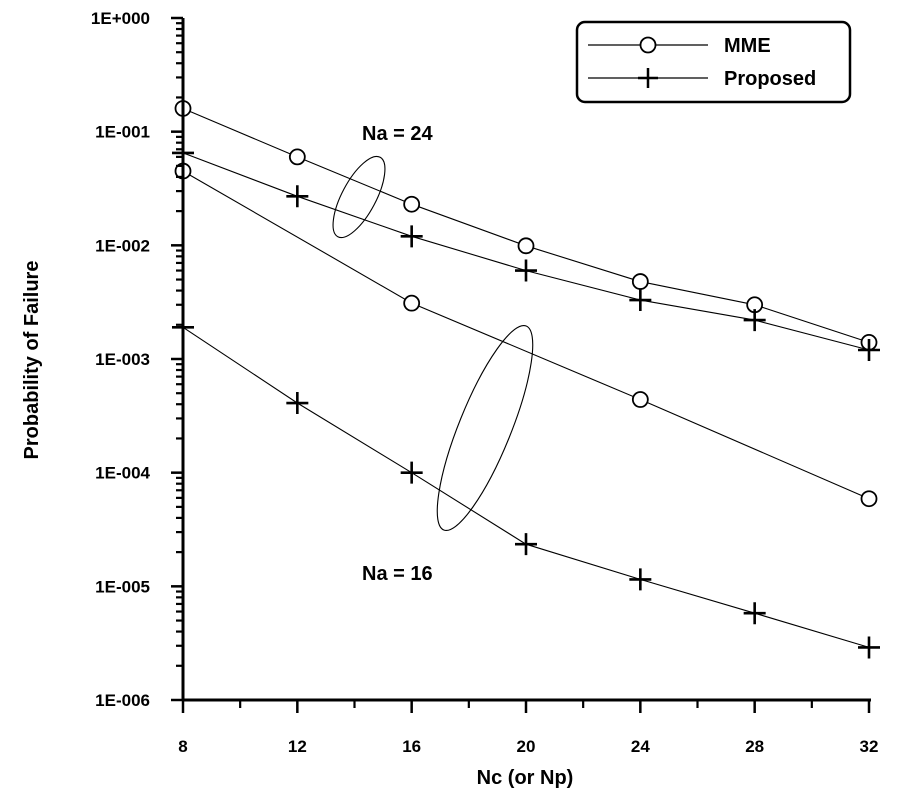 The image size is (900, 800). What do you see at coordinates (433, 354) in the screenshot?
I see `annotations: Na = 24 Na = 16` at bounding box center [433, 354].